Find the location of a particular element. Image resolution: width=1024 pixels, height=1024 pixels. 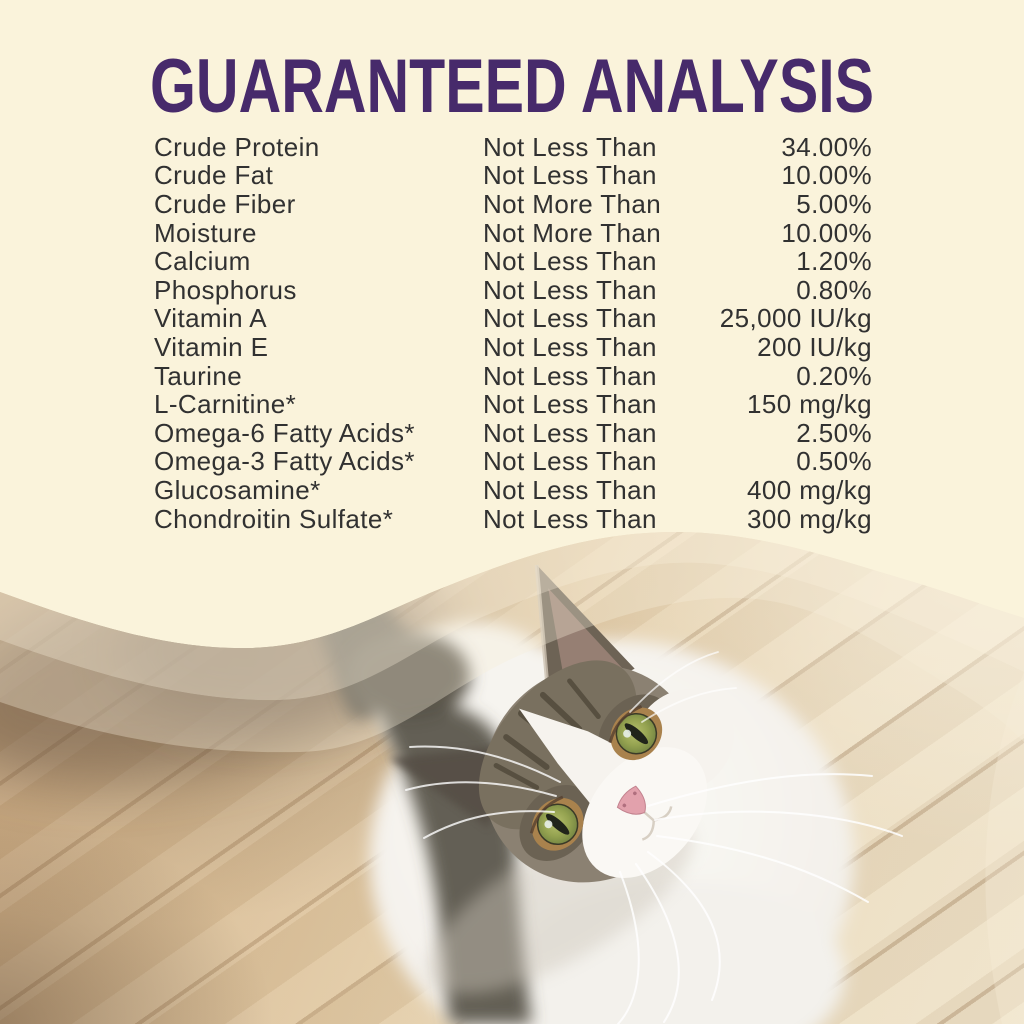

nutrient-name: Crude Protein is located at coordinates (237, 146).